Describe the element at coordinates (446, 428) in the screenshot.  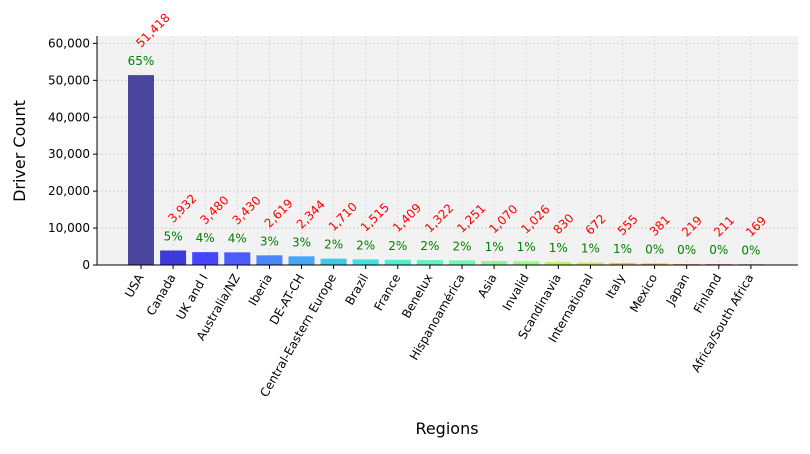
I see `x-axis-title: Regions` at that location.